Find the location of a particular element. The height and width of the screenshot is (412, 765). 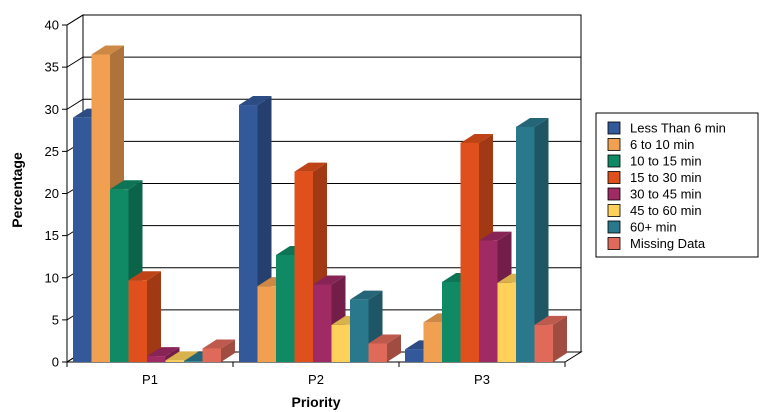

x-tick-label: P2 is located at coordinates (316, 379).